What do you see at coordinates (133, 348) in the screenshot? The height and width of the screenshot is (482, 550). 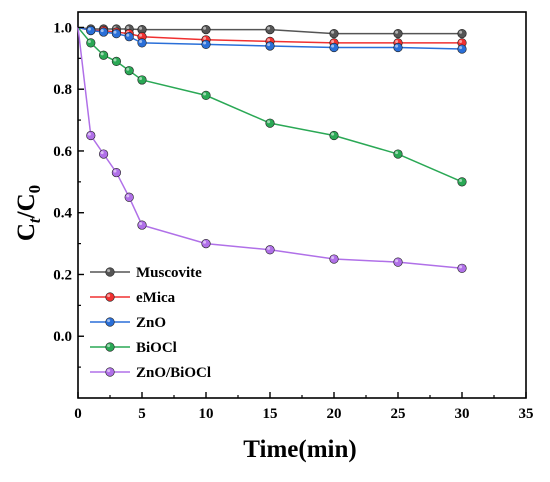 I see `legend-item: BiOCl` at bounding box center [133, 348].